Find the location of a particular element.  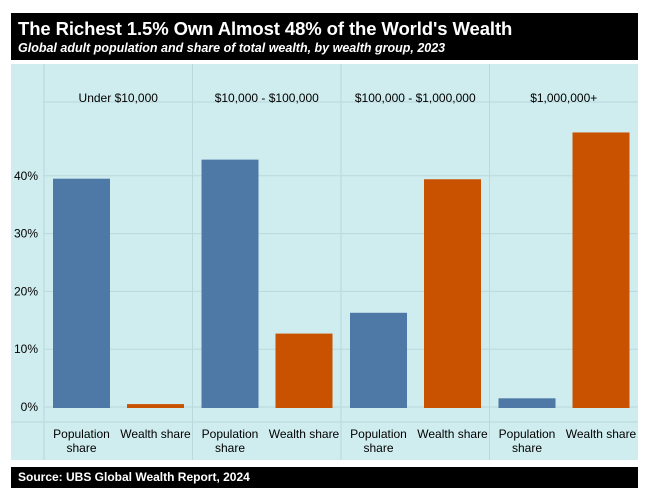

y-tick-label: 40% is located at coordinates (26, 176).